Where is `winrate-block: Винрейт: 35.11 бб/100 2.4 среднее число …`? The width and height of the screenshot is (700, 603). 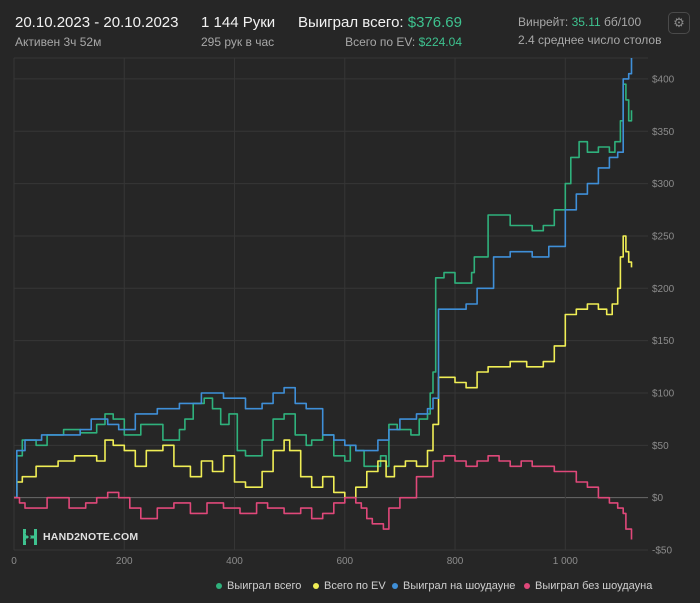
winrate-block: Винрейт: 35.11 бб/100 2.4 среднее число … is located at coordinates (589, 31).